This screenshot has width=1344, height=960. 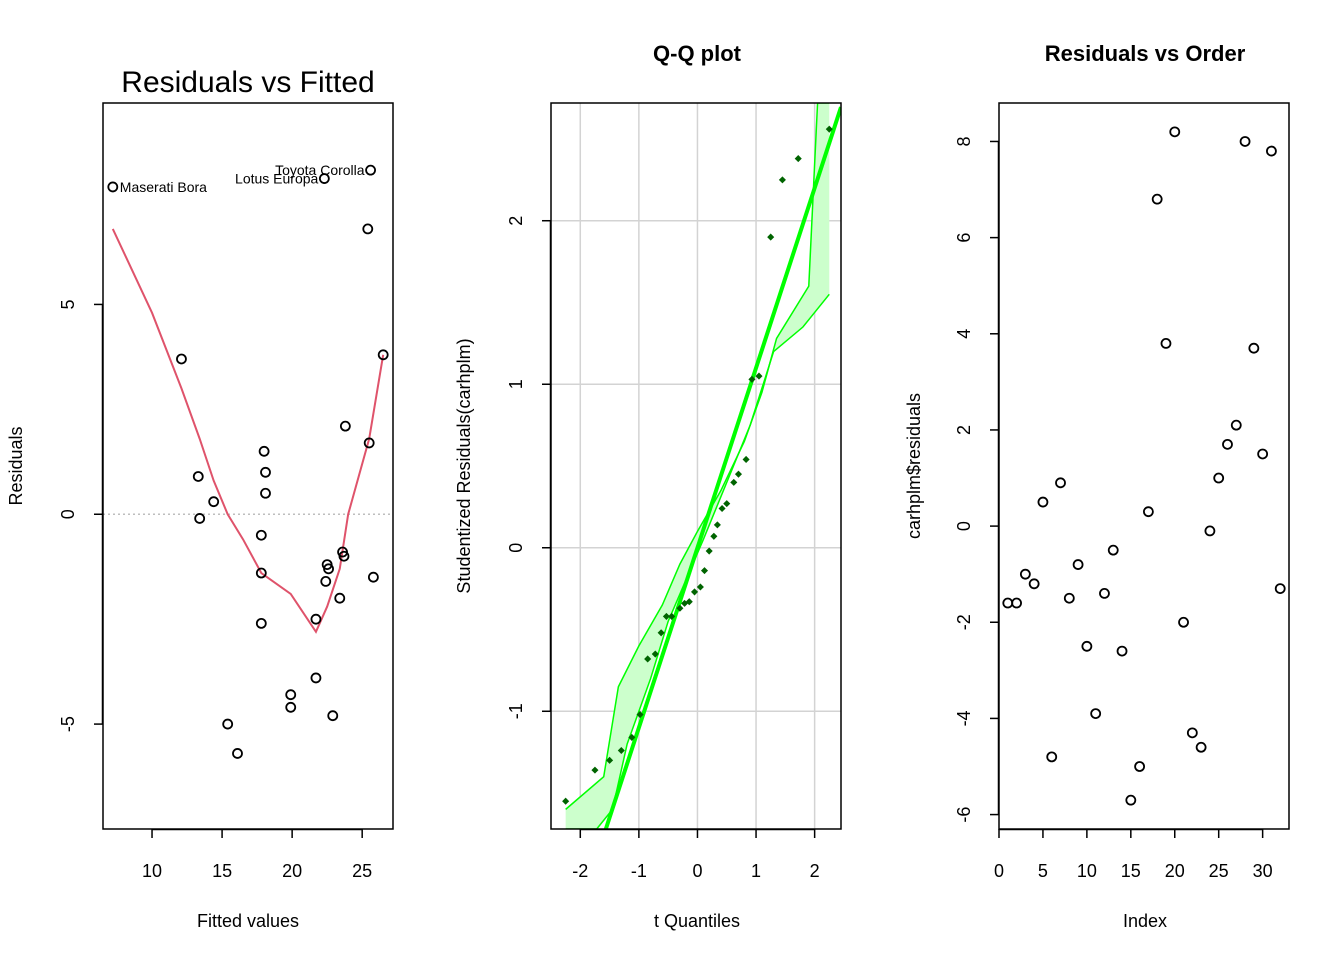 What do you see at coordinates (815, 871) in the screenshot?
I see `x-tick-label: 2` at bounding box center [815, 871].